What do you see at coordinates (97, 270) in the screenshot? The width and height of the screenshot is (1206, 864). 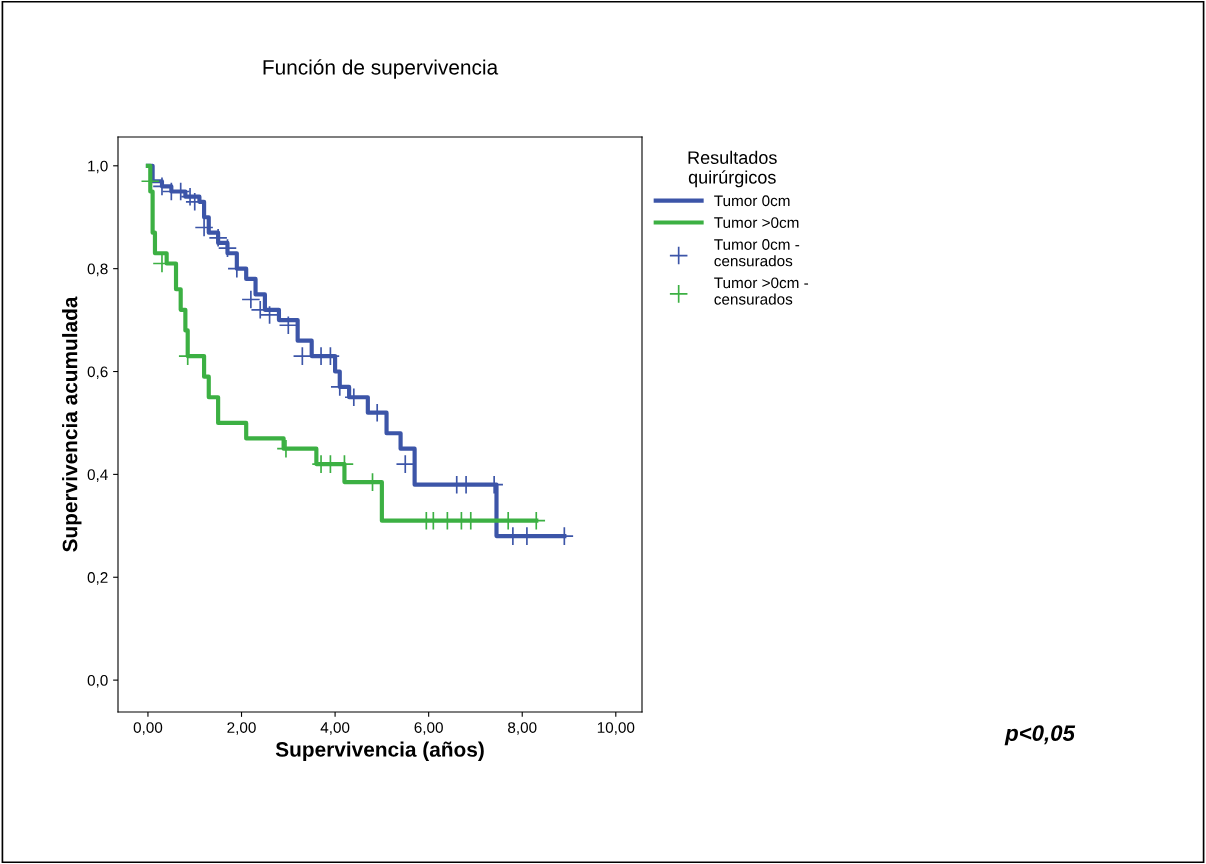 I see `y-tick-label: 0,8` at bounding box center [97, 270].